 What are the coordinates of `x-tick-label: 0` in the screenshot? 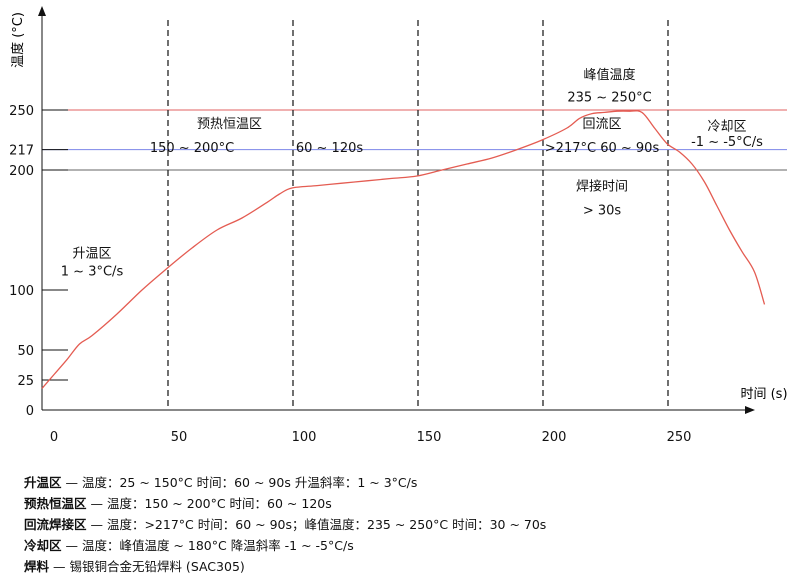 It's located at (54, 437).